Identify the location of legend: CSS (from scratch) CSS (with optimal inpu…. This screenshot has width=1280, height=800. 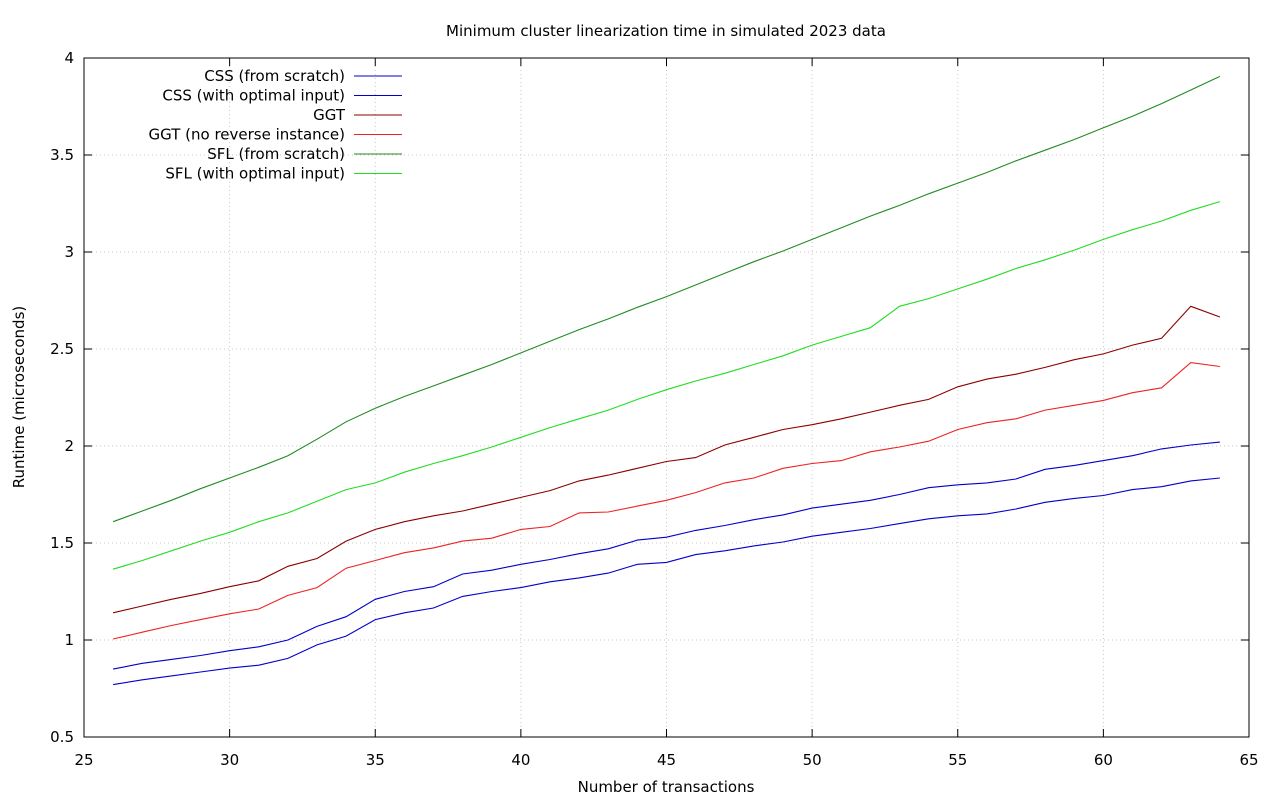
(275, 125).